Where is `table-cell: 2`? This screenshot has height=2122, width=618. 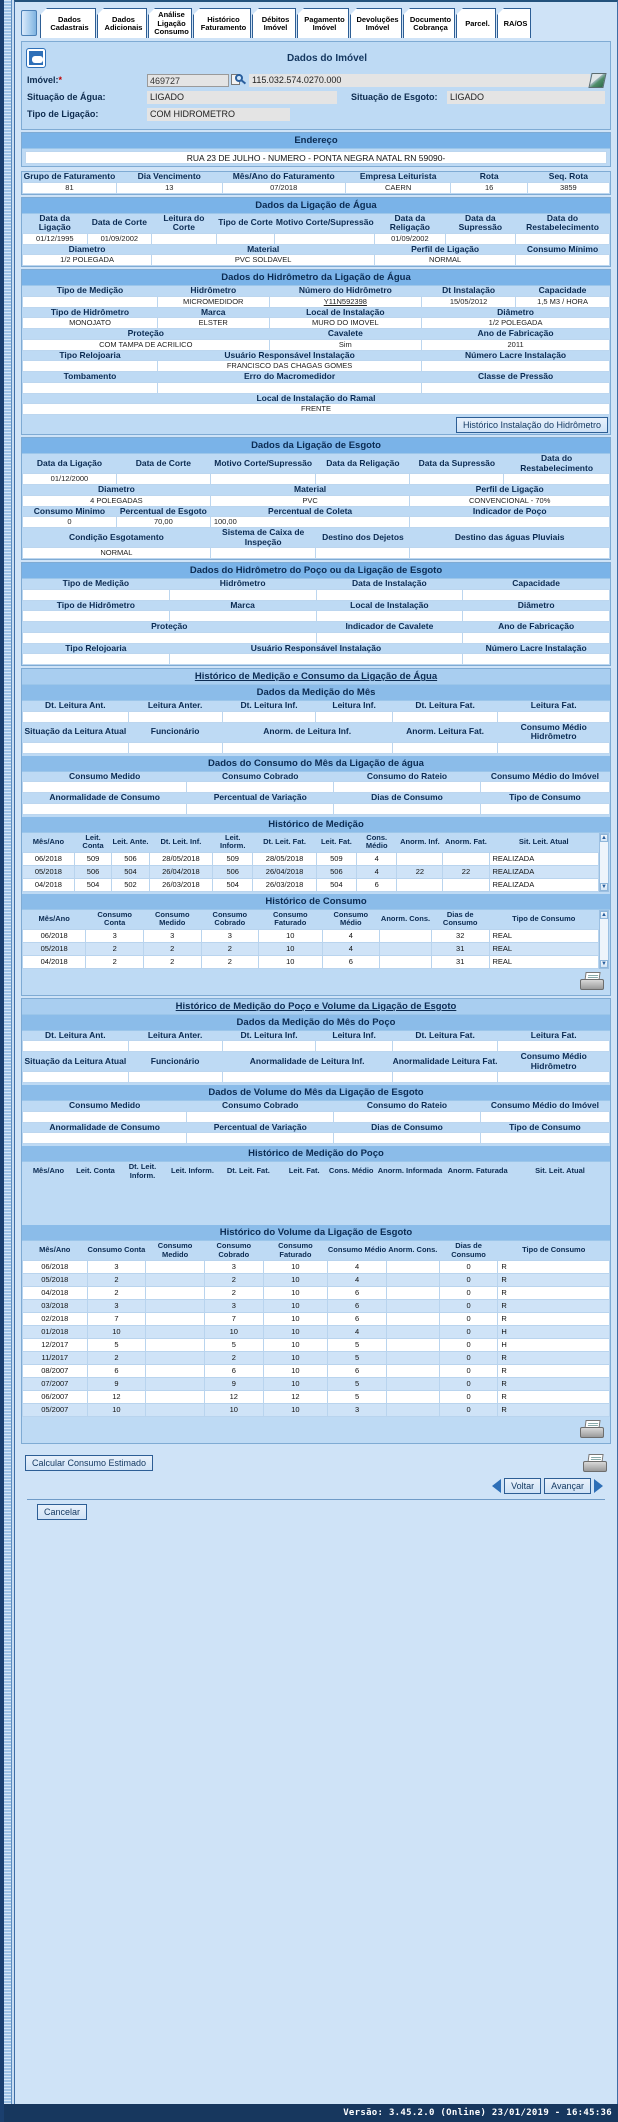
table-cell: 2 is located at coordinates (233, 1280).